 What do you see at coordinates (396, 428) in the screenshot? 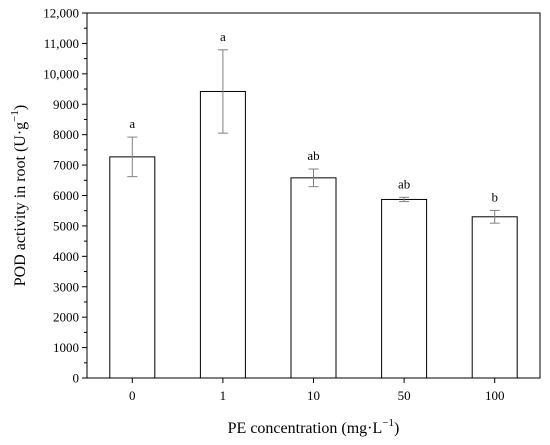
I see `x-axis-title-end: )` at bounding box center [396, 428].